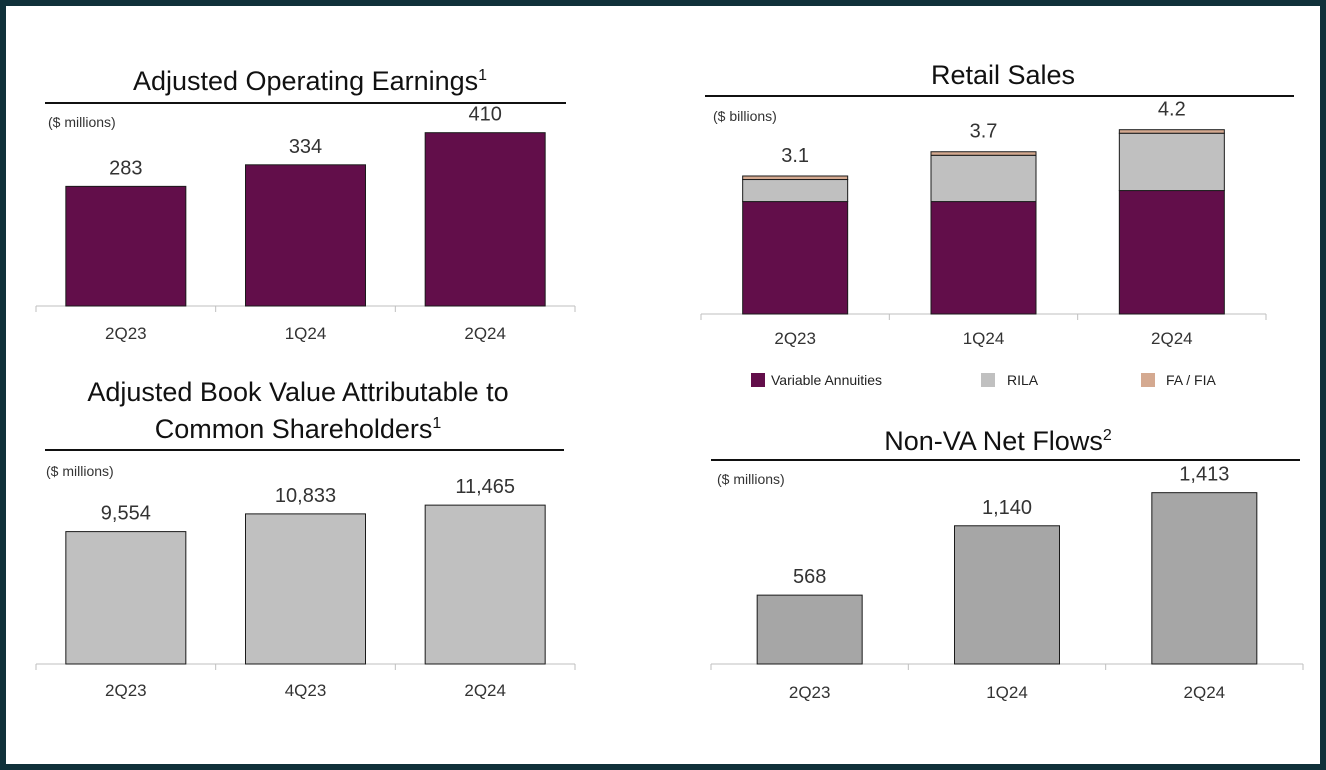 This screenshot has height=770, width=1326. I want to click on data-label: 283, so click(125, 168).